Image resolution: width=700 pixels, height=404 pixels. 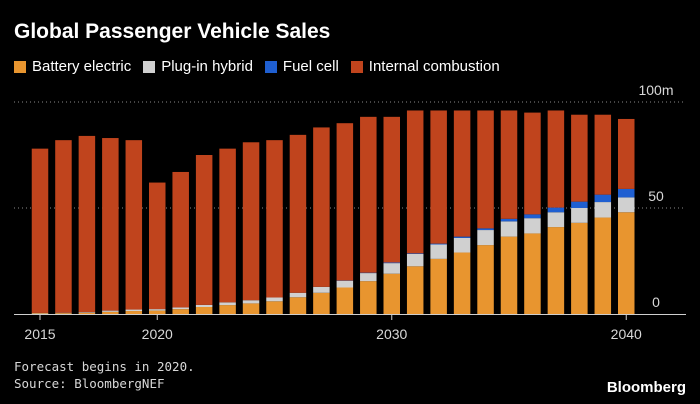 What do you see at coordinates (485, 229) in the screenshot?
I see `bar-2034-fuel-cell` at bounding box center [485, 229].